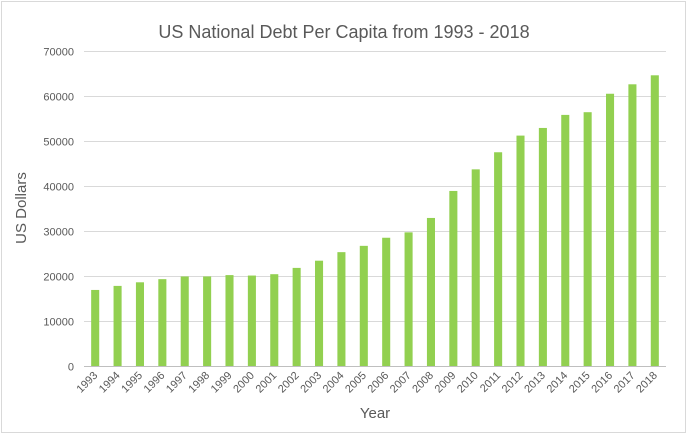 This screenshot has width=689, height=436. What do you see at coordinates (446, 383) in the screenshot?
I see `x-tick-label: 2009` at bounding box center [446, 383].